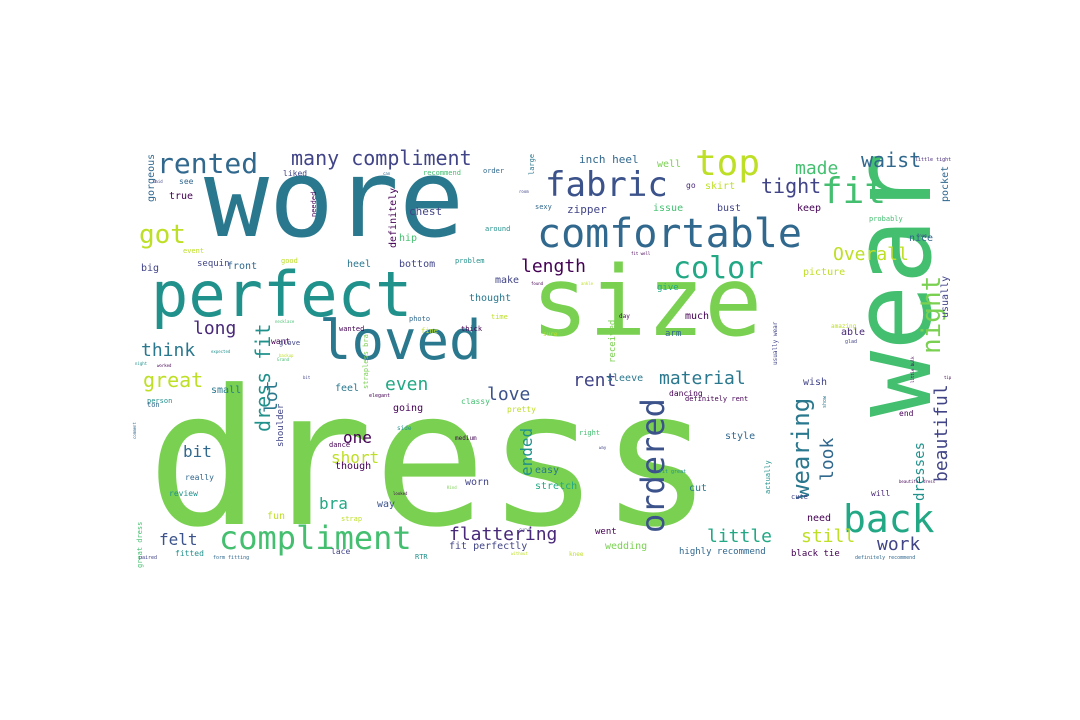 Image resolution: width=1080 pixels, height=720 pixels. What do you see at coordinates (477, 482) in the screenshot?
I see `word-worn: worn` at bounding box center [477, 482].